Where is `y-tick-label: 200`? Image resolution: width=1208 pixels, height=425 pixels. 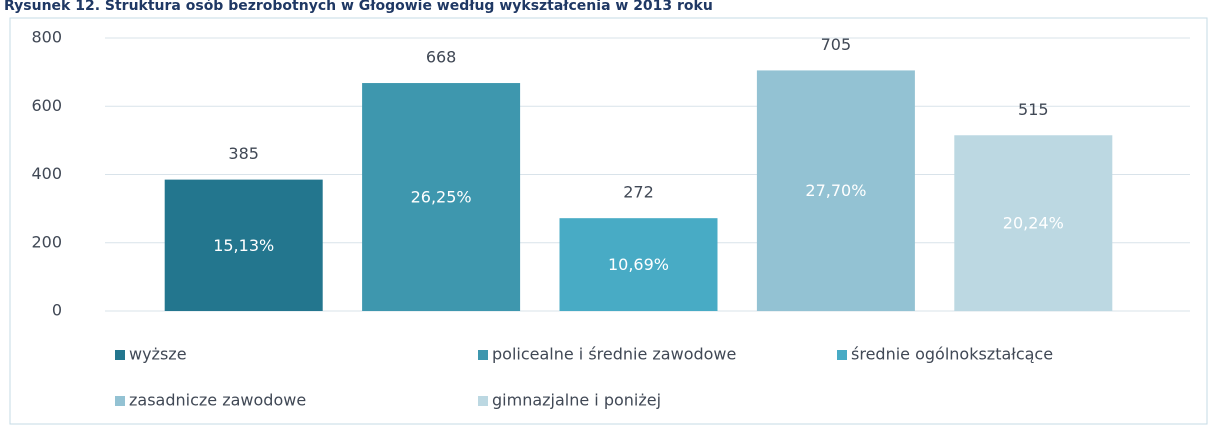 y-tick-label: 200 is located at coordinates (46, 241).